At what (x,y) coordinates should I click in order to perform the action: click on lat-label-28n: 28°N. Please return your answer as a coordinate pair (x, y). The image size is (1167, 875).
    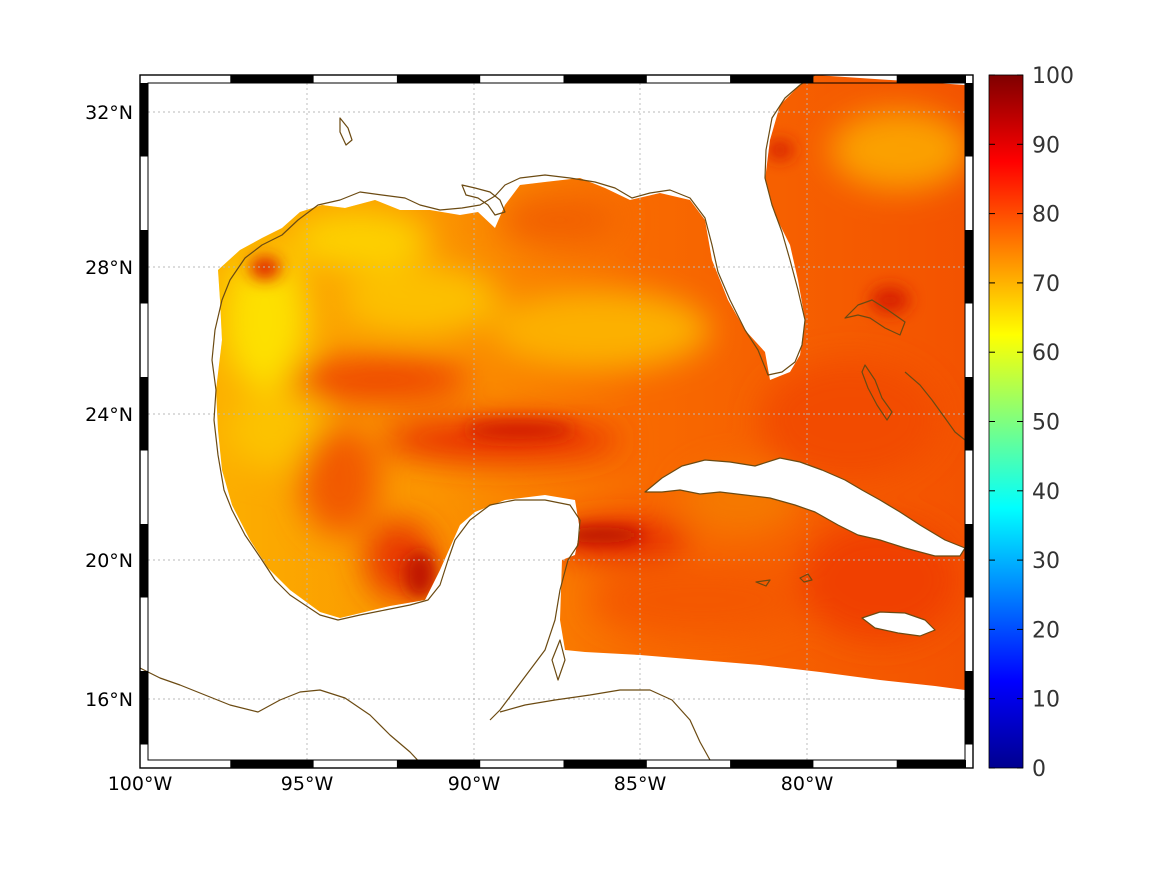
    Looking at the image, I should click on (109, 268).